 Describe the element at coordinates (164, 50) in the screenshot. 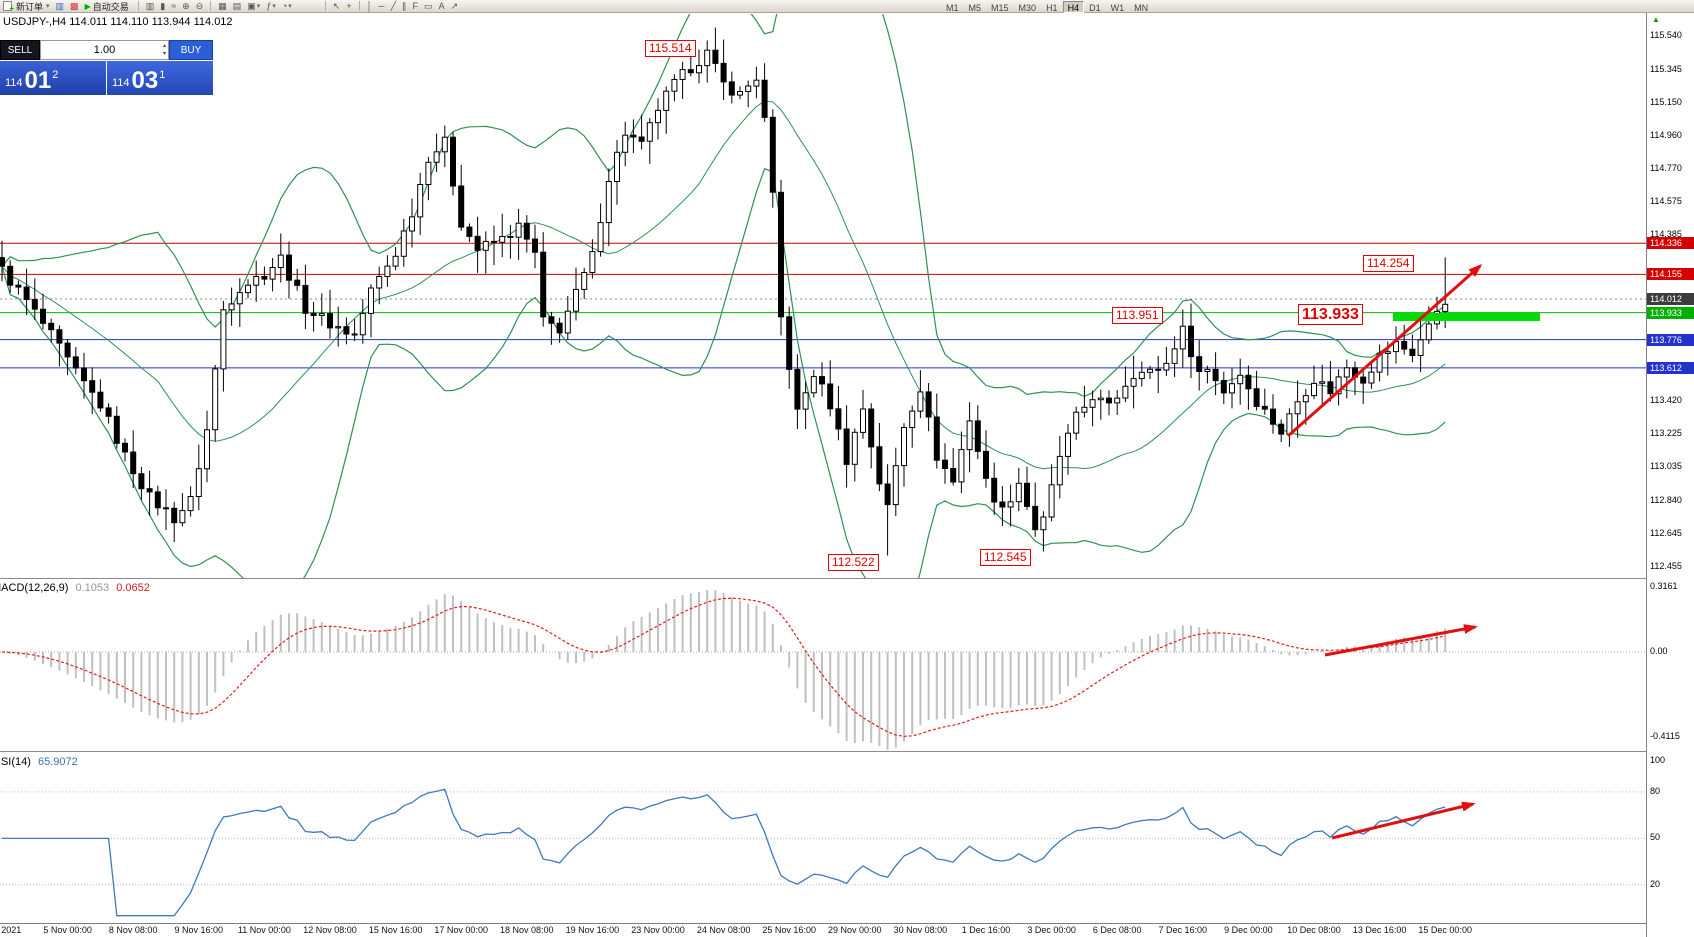

I see `volume-spin-controls: ▴ ▾` at that location.